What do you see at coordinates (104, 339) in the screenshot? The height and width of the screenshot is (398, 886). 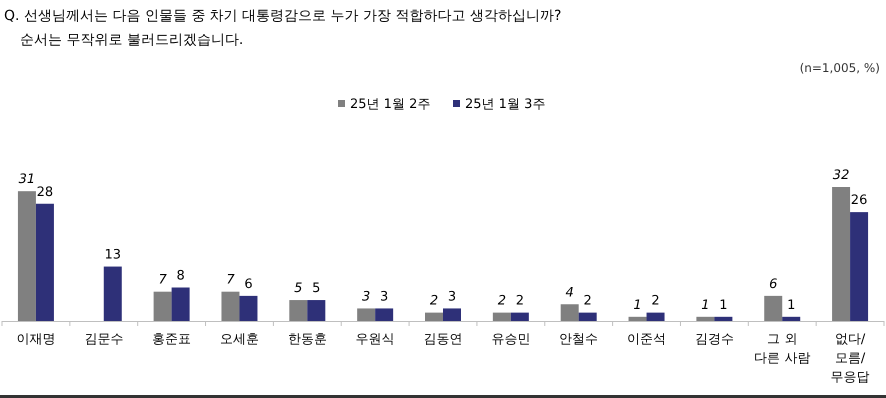 I see `x-tick-label: 김문수` at bounding box center [104, 339].